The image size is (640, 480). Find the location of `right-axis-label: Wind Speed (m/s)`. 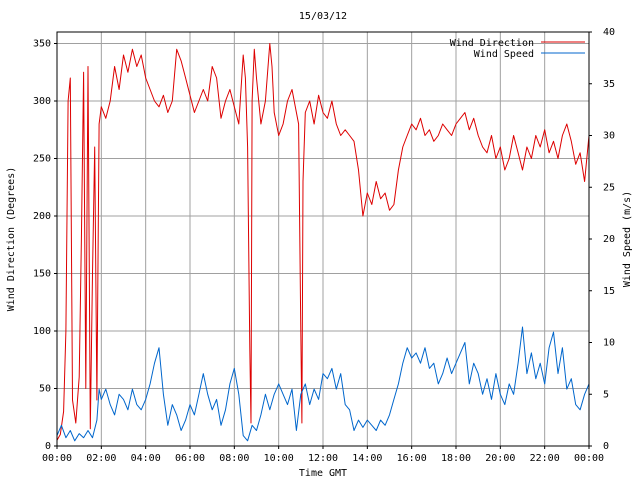

right-axis-label: Wind Speed (m/s) is located at coordinates (627, 239).